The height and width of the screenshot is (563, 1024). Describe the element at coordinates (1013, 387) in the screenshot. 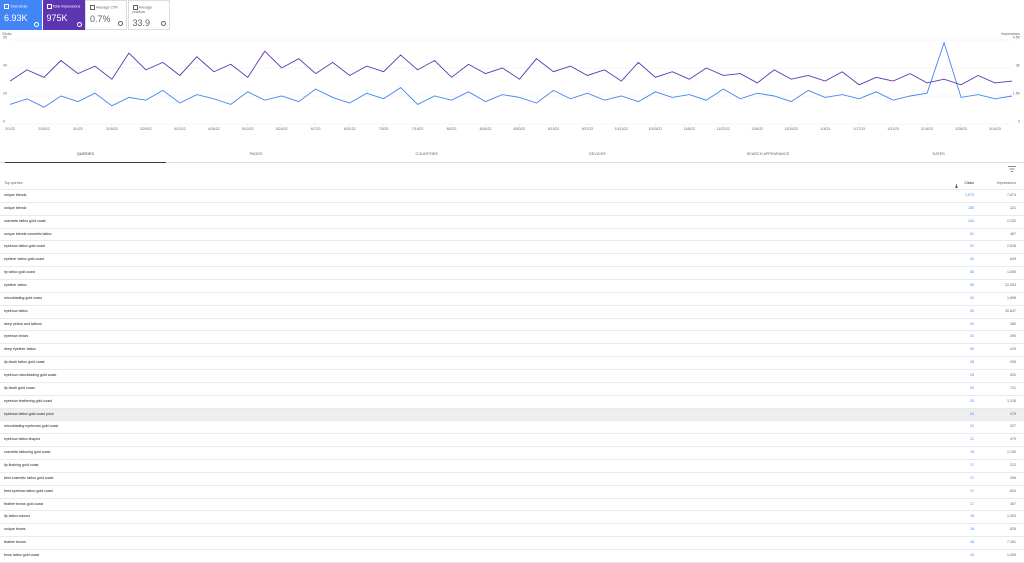

I see `cell: 741` at that location.